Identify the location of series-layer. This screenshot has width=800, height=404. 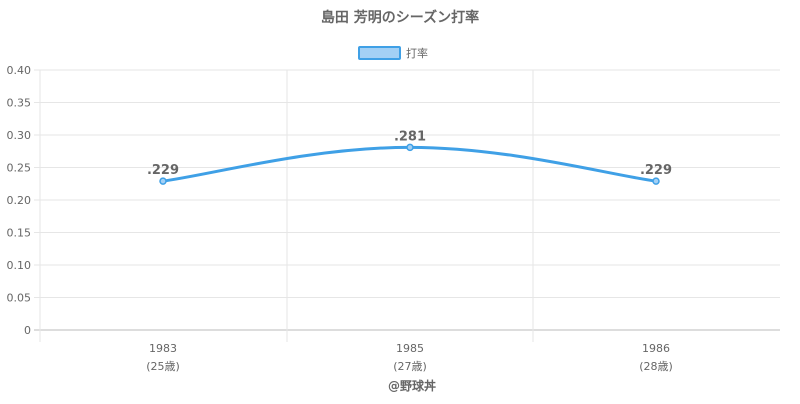
(409, 164).